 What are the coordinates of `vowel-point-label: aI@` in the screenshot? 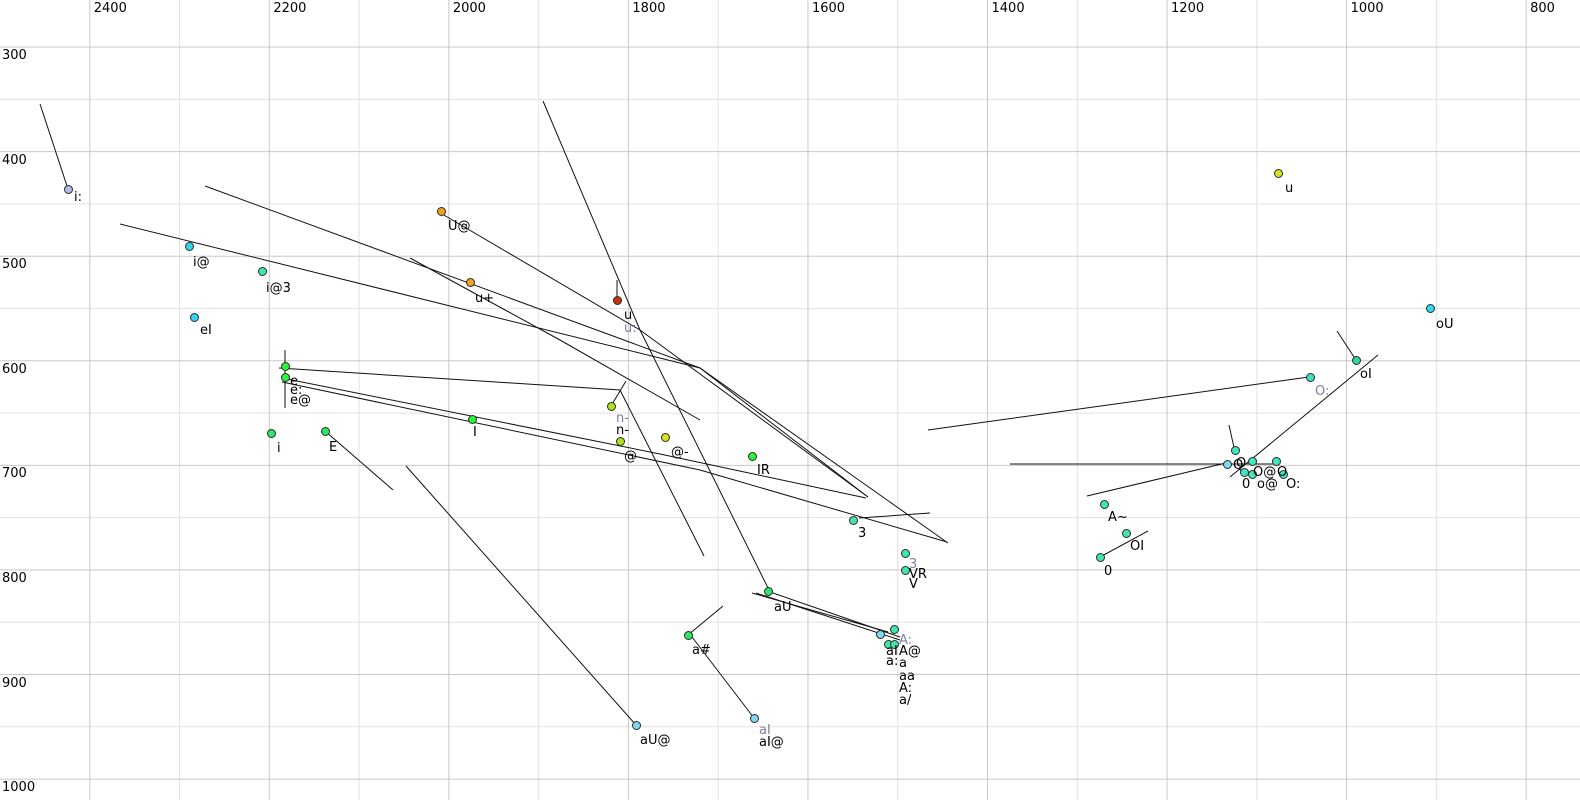 It's located at (771, 742).